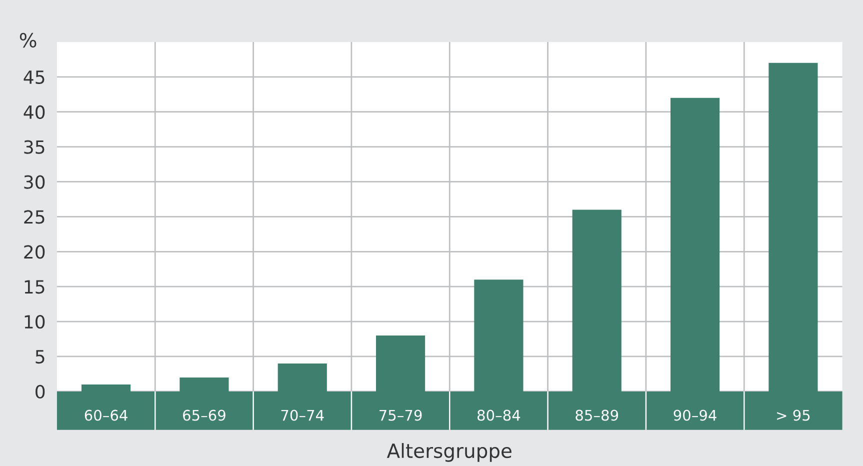 The image size is (863, 466). What do you see at coordinates (498, 415) in the screenshot?
I see `x-tick-label: 80–84` at bounding box center [498, 415].